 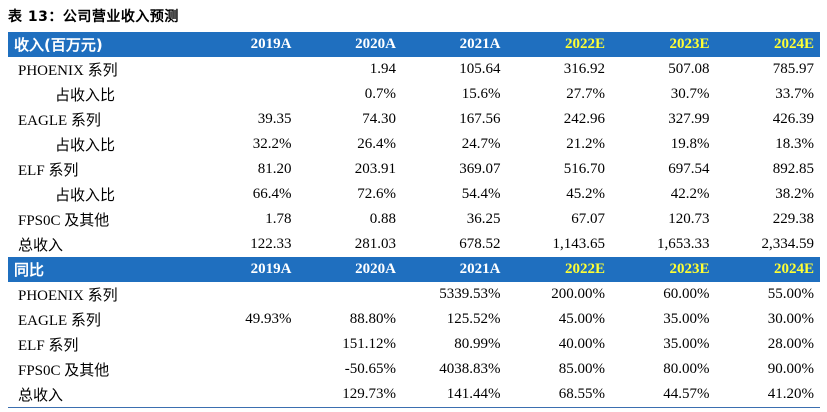 What do you see at coordinates (790, 319) in the screenshot?
I see `table-cell: 30.00%` at bounding box center [790, 319].